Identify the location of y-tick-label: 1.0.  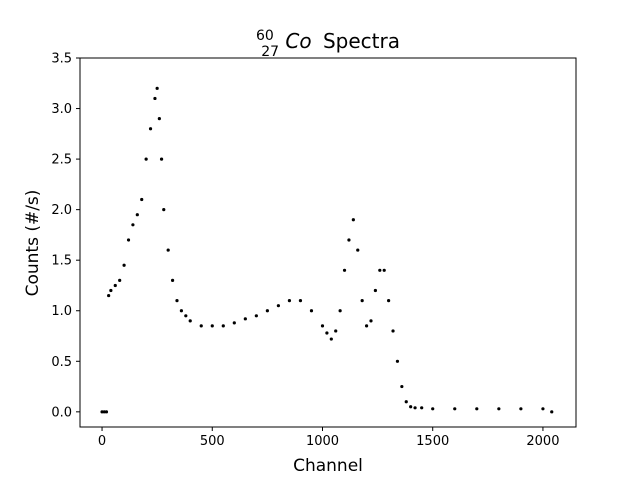
(61, 311).